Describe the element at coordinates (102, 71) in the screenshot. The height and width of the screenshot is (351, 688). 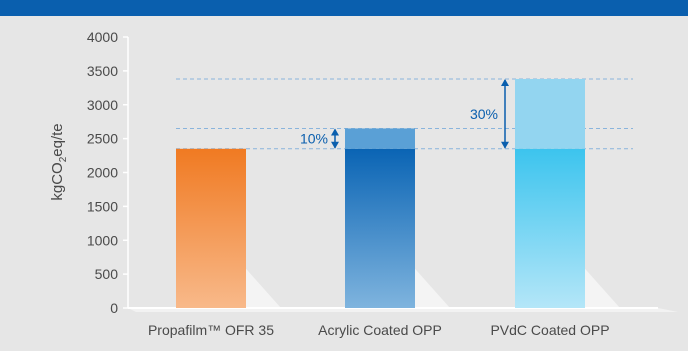
I see `y-tick-label: 3500` at that location.